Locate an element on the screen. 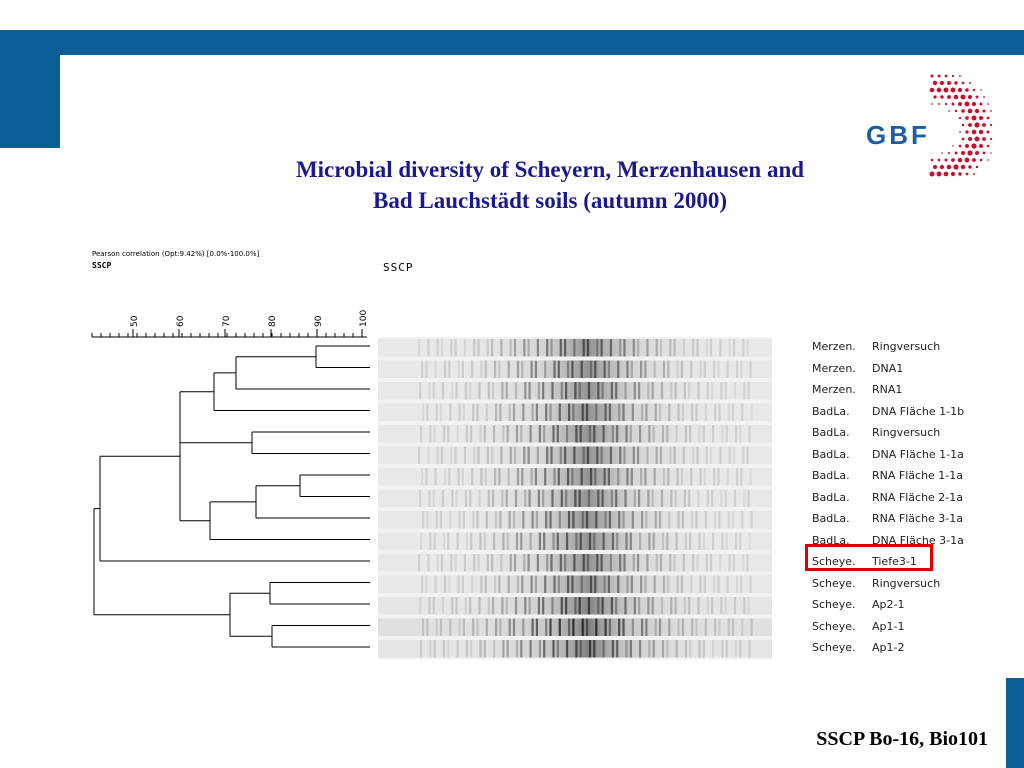 Image resolution: width=1024 pixels, height=768 pixels. sample-name: Ringversuch is located at coordinates (906, 432).